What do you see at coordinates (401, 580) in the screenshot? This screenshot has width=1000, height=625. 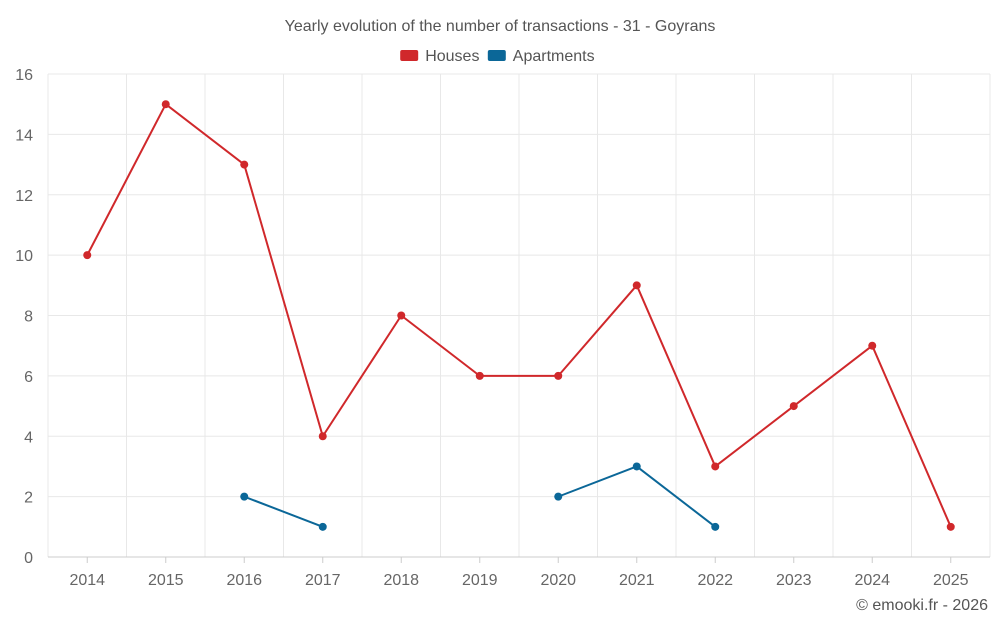 I see `x-tick-label: 2018` at bounding box center [401, 580].